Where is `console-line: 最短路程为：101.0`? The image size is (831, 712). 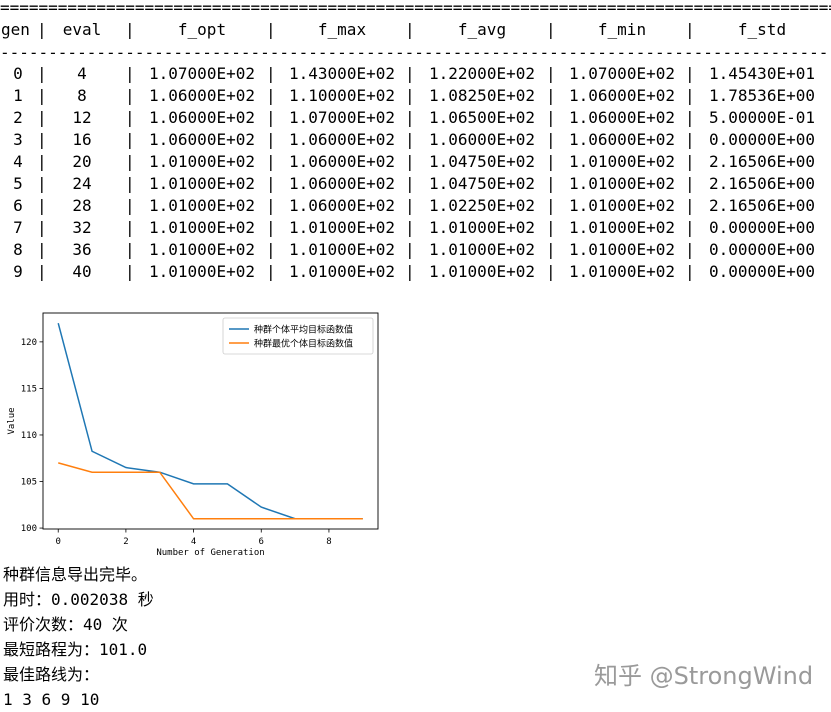
console-line: 最短路程为：101.0 is located at coordinates (78, 649).